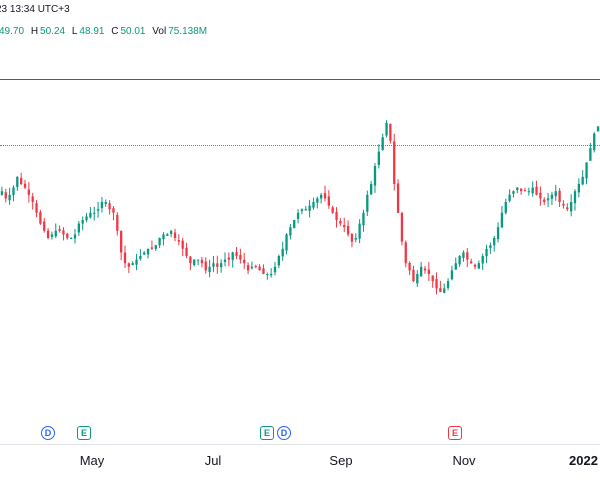  Describe the element at coordinates (35, 9) in the screenshot. I see `timestamp-label: 23 13:34 UTC+3` at that location.